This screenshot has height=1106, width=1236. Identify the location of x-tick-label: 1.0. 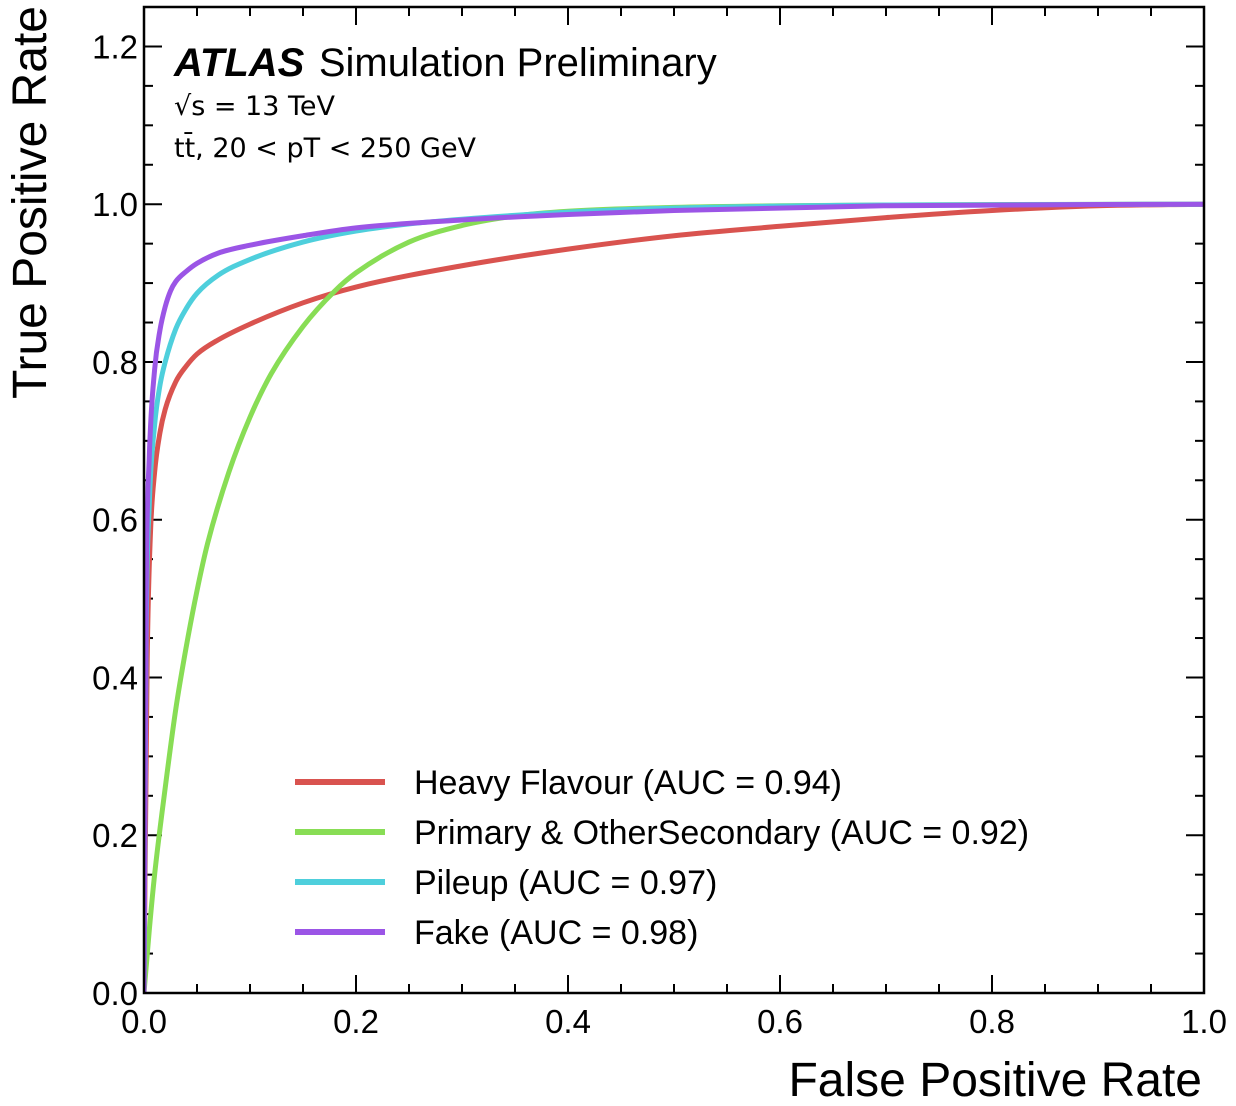
(1204, 1021).